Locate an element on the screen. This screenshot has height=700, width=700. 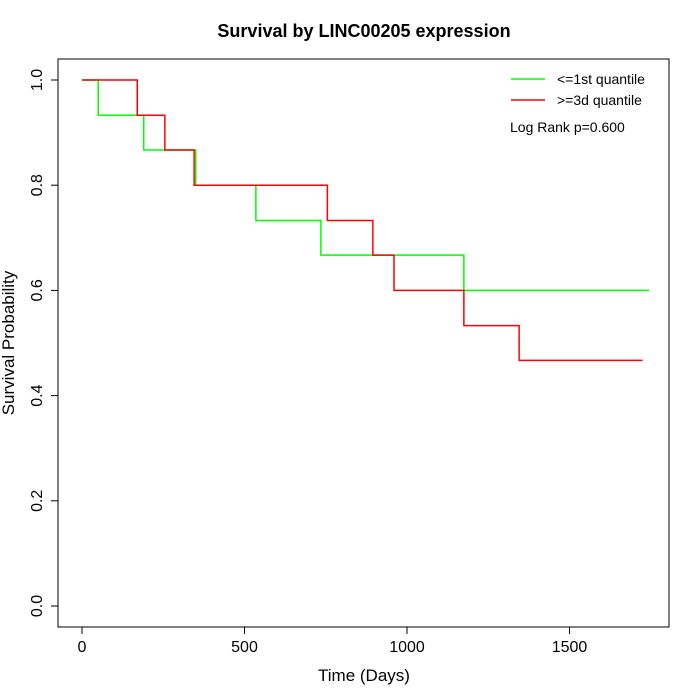
y-tick-label: 1.0 is located at coordinates (37, 80).